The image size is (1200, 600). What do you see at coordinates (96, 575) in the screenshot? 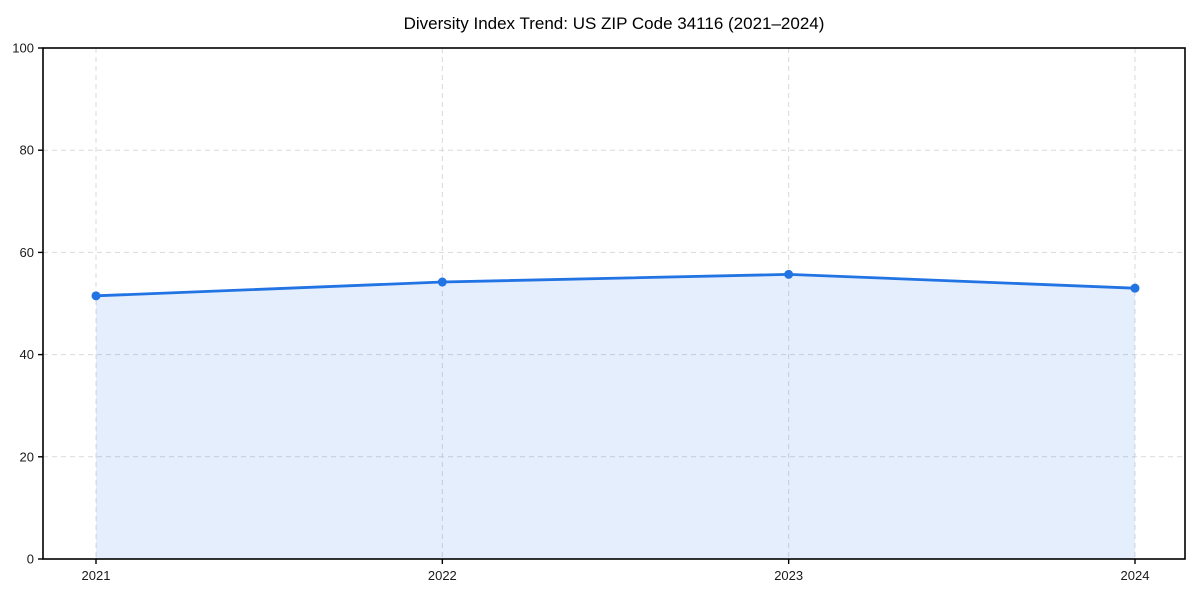
I see `x-axis-tick-label: 2021` at bounding box center [96, 575].